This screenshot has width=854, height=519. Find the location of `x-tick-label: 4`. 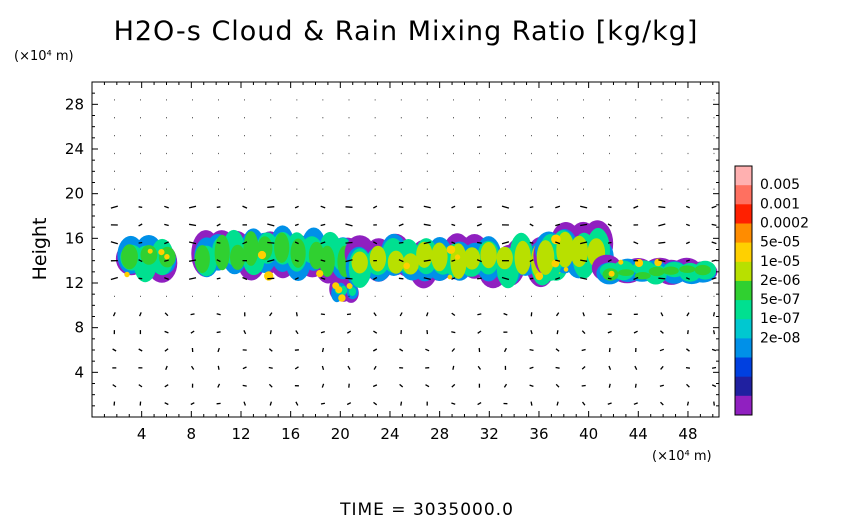

x-tick-label: 4 is located at coordinates (142, 434).